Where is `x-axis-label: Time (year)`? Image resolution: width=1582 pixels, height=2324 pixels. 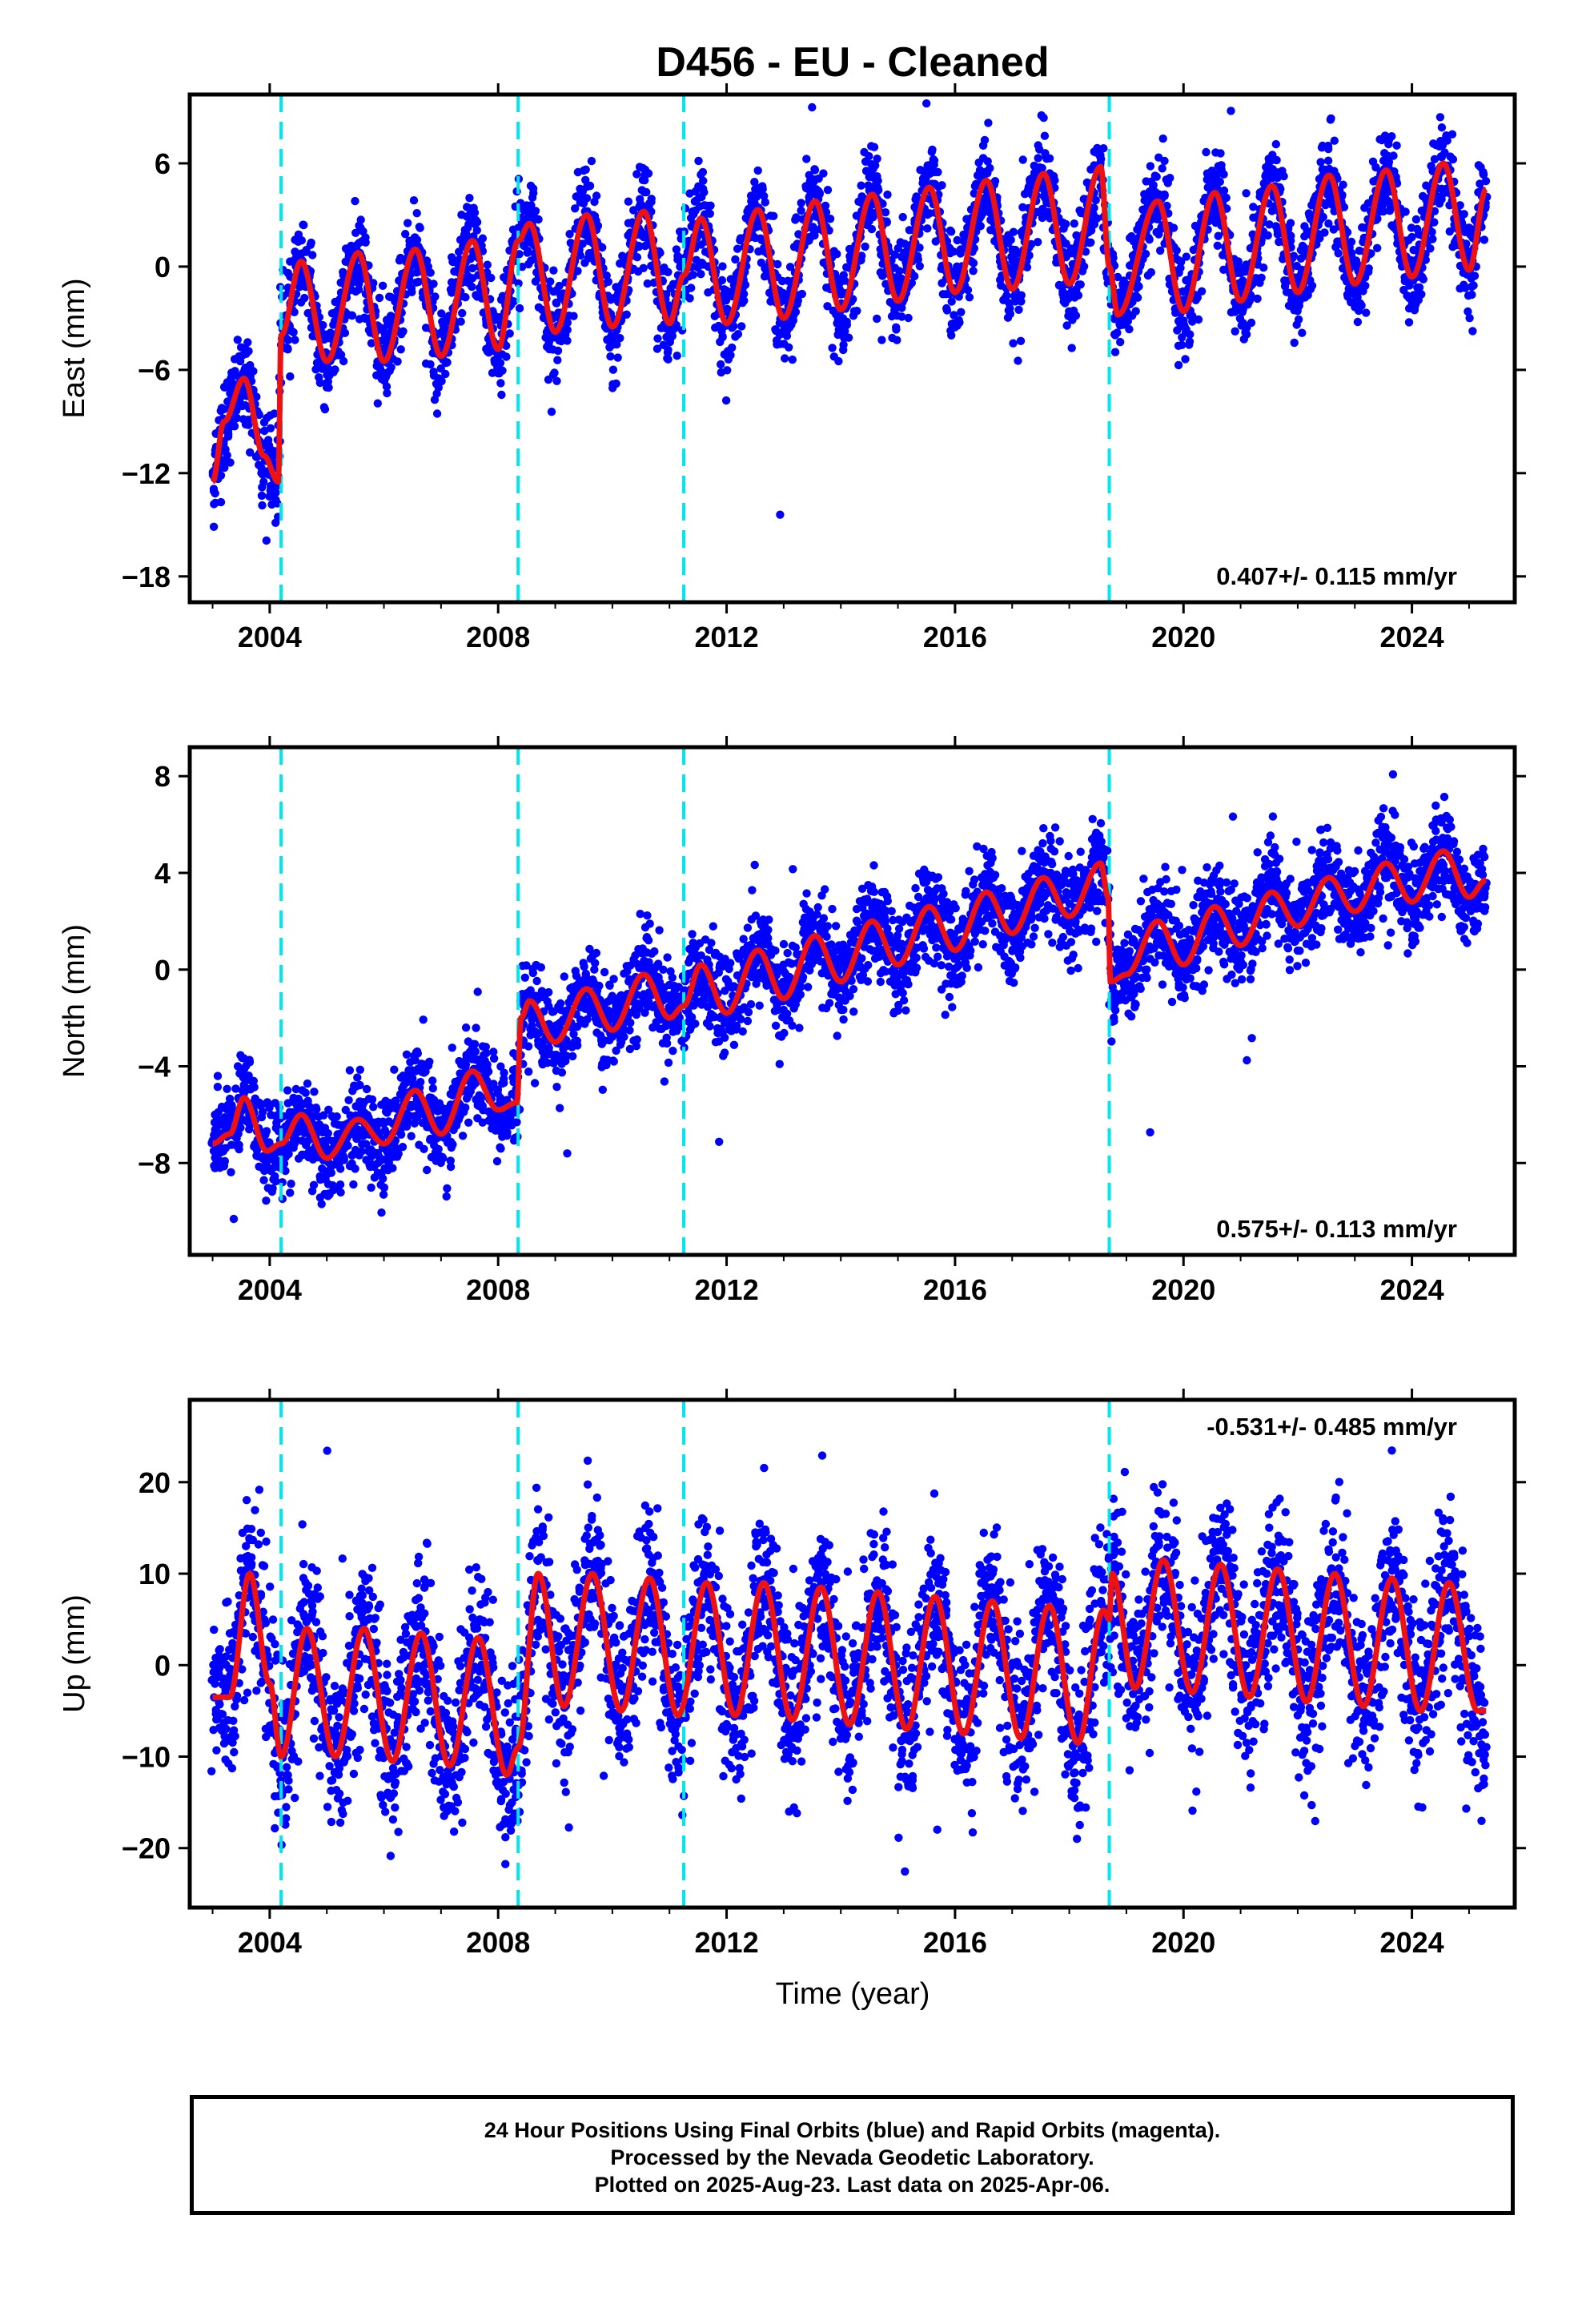 x-axis-label: Time (year) is located at coordinates (853, 1994).